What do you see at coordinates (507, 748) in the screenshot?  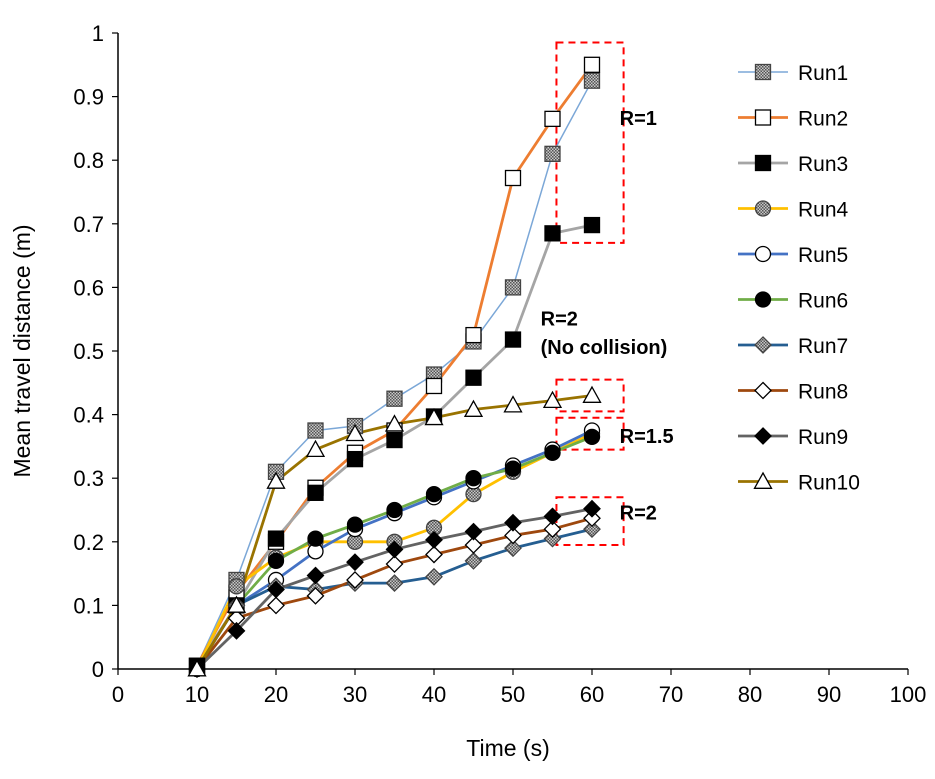 I see `x-axis-label: Time (s)` at bounding box center [507, 748].